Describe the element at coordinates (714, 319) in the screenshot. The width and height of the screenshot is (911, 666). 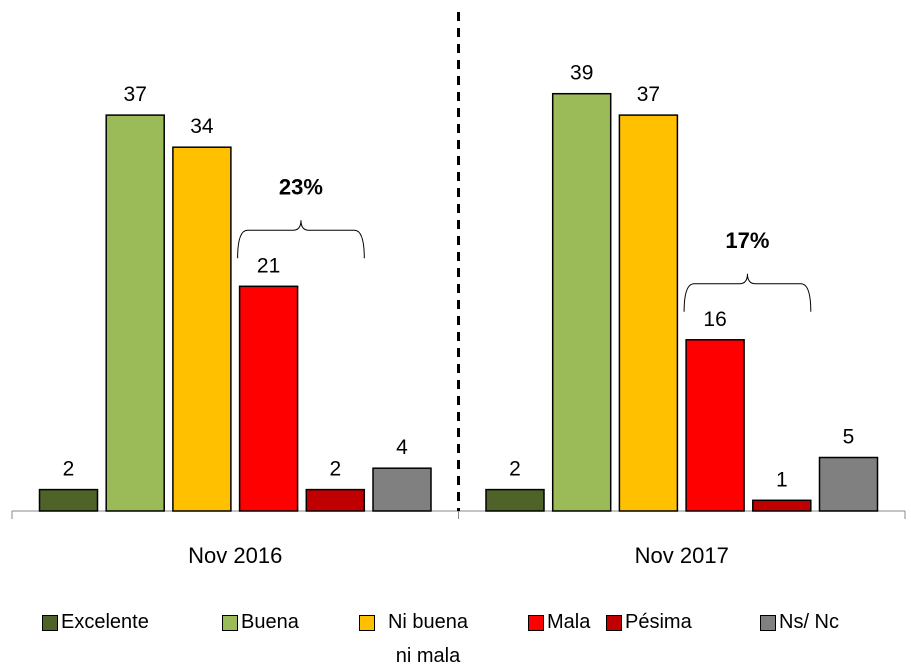
I see `data-label: 16` at that location.